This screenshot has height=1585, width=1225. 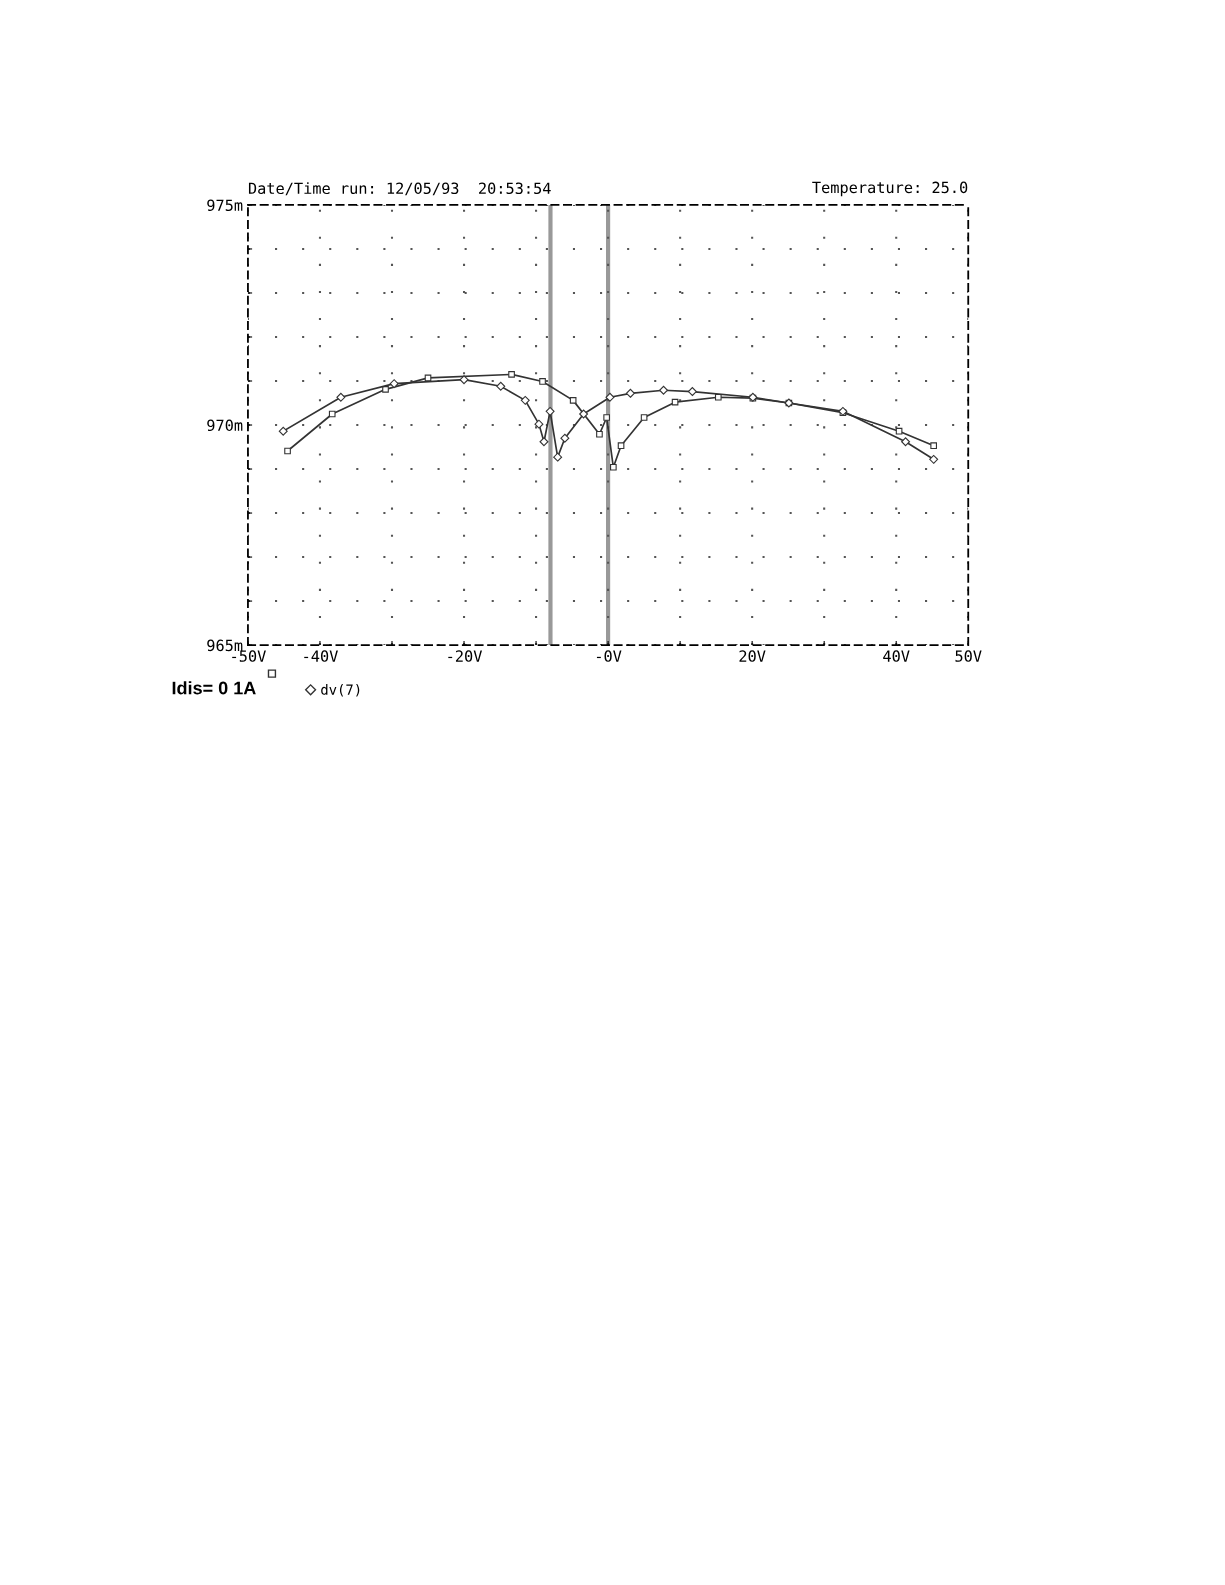 I want to click on x-tick-label: -40V, so click(x=321, y=656).